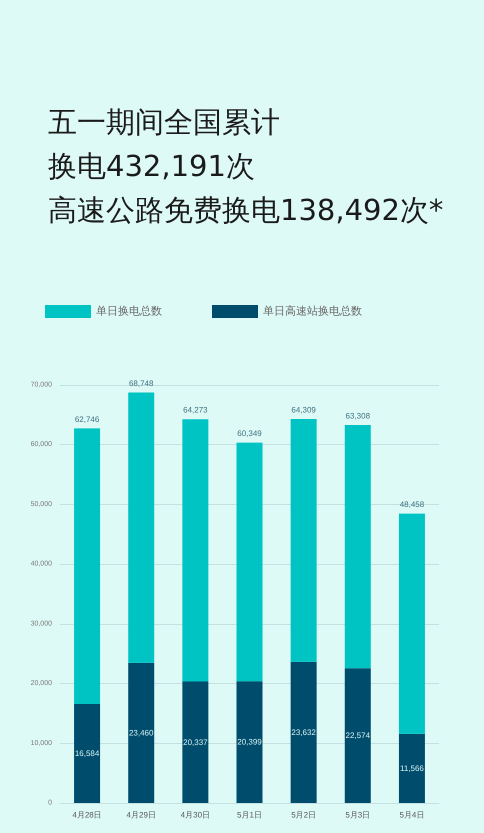 The image size is (484, 833). Describe the element at coordinates (141, 815) in the screenshot. I see `x-tick-label: 4月29日` at that location.